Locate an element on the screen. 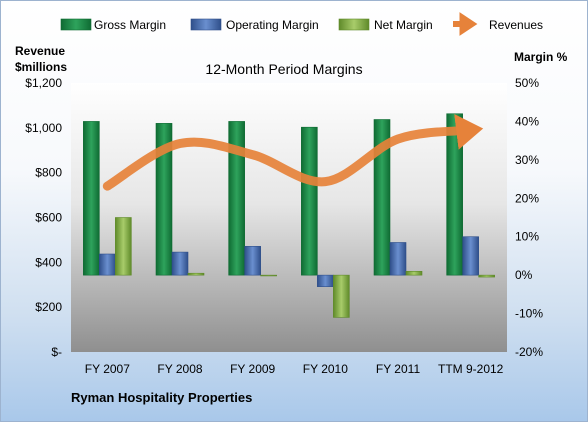 The width and height of the screenshot is (588, 423). x-tick-label: FY 2007 is located at coordinates (107, 369).